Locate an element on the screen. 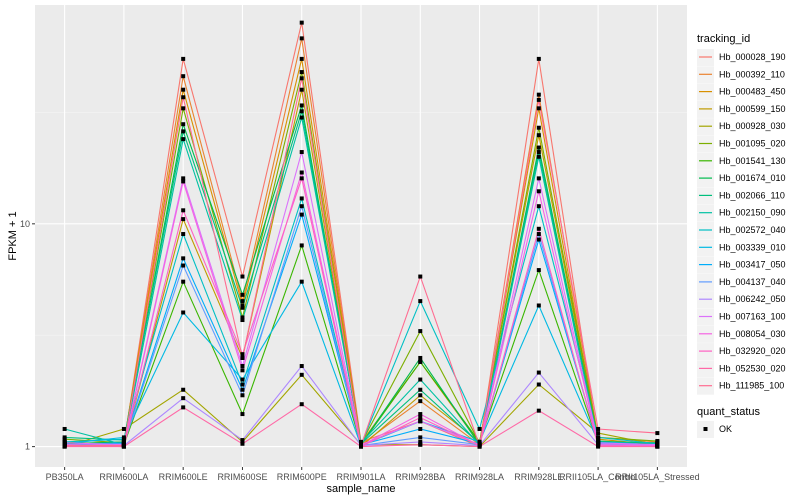 This screenshot has height=500, width=800. legend-item: Hb_007163_100 is located at coordinates (741, 317).